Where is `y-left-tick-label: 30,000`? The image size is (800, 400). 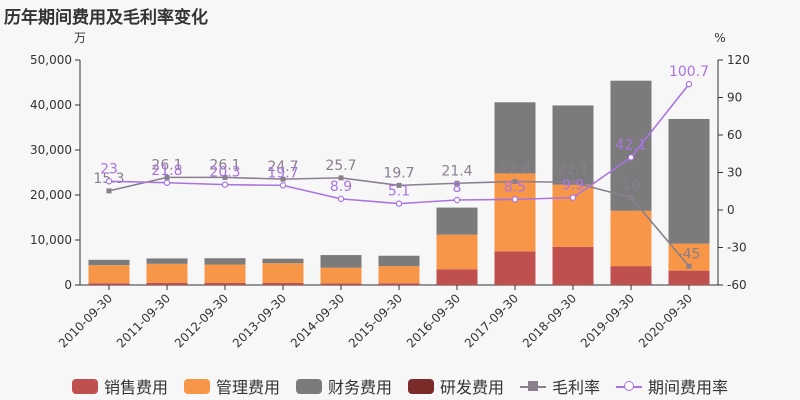 y-left-tick-label: 30,000 is located at coordinates (51, 150).